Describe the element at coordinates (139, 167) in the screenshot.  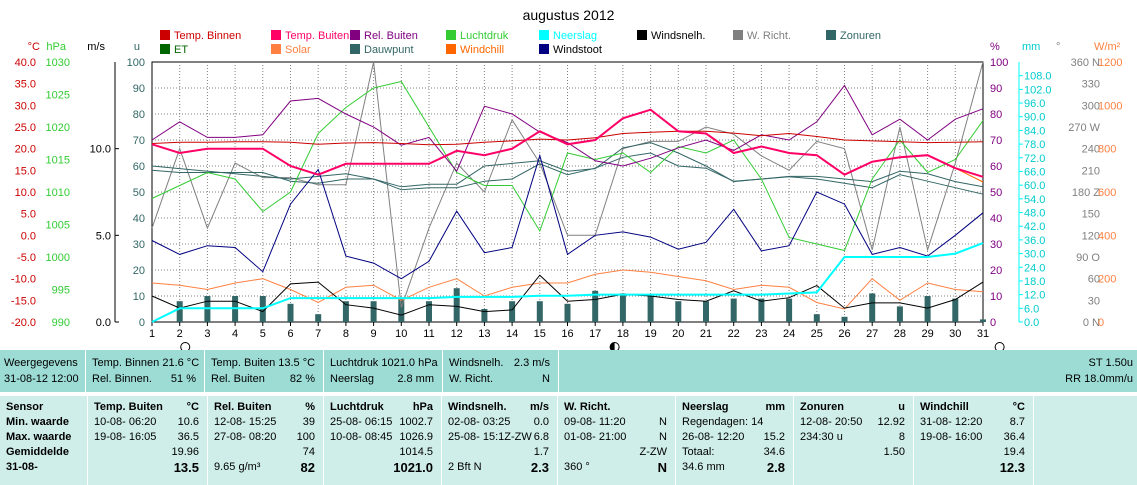
I see `axis-tick-u: 60` at that location.